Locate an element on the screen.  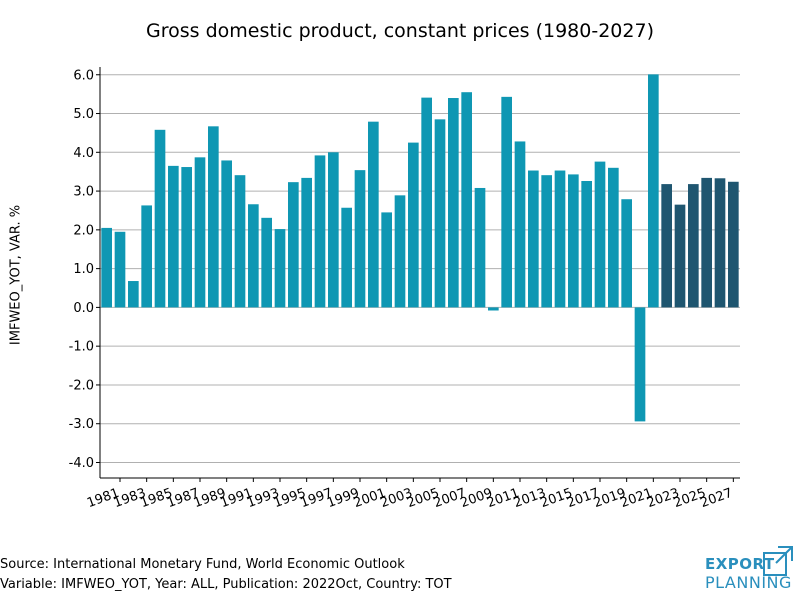
y-tick-label: -1.0 is located at coordinates (81, 347).